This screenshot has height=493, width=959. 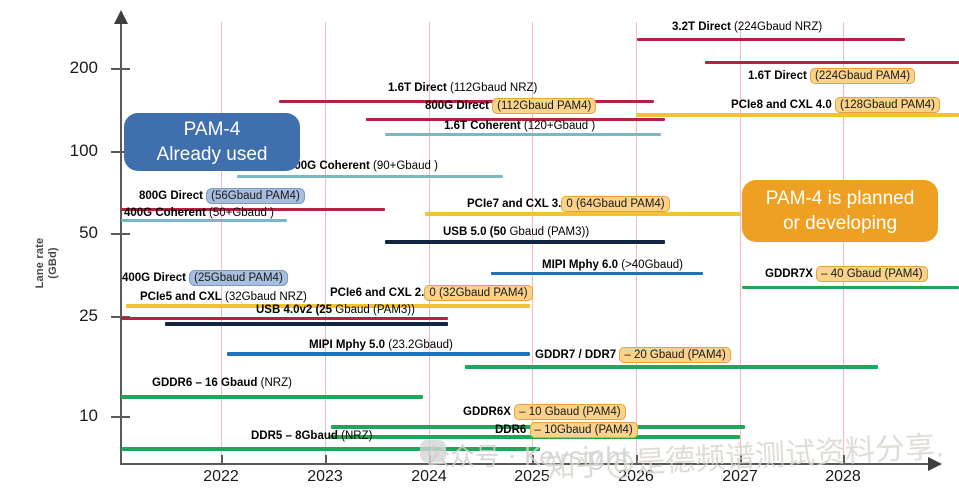 I want to click on label-pcie7-cxl3: PCIe7 and CXL 3. 0 (64Gbaud PAM4), so click(x=568, y=204).